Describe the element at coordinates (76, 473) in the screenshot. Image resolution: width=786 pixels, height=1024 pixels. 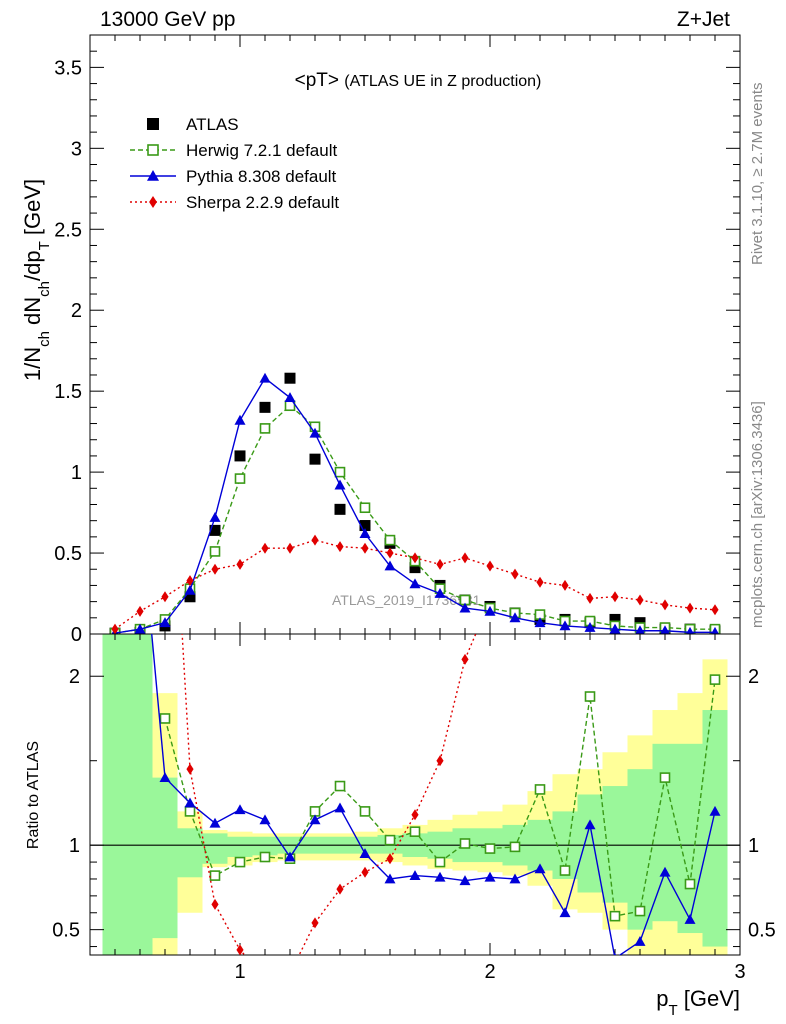
I see `y-tick-label: 1` at that location.